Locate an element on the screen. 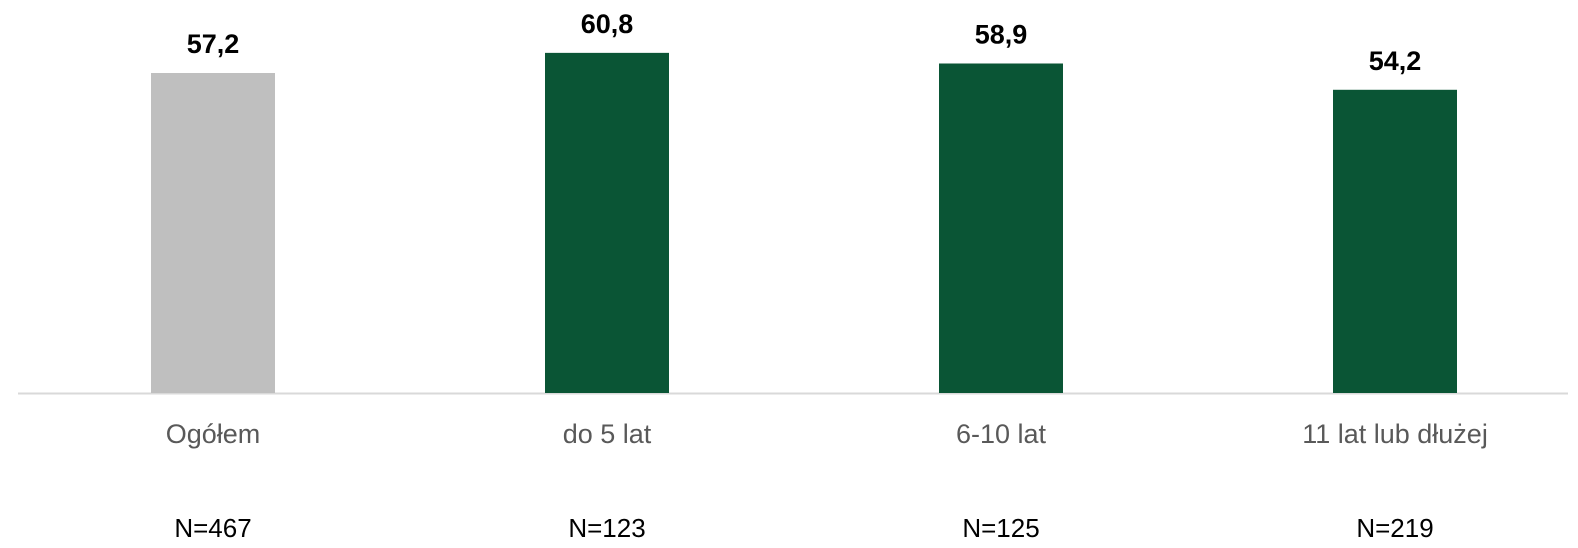 This screenshot has height=548, width=1578. x-tick-label: 11 lat lub dłużej is located at coordinates (1395, 434).